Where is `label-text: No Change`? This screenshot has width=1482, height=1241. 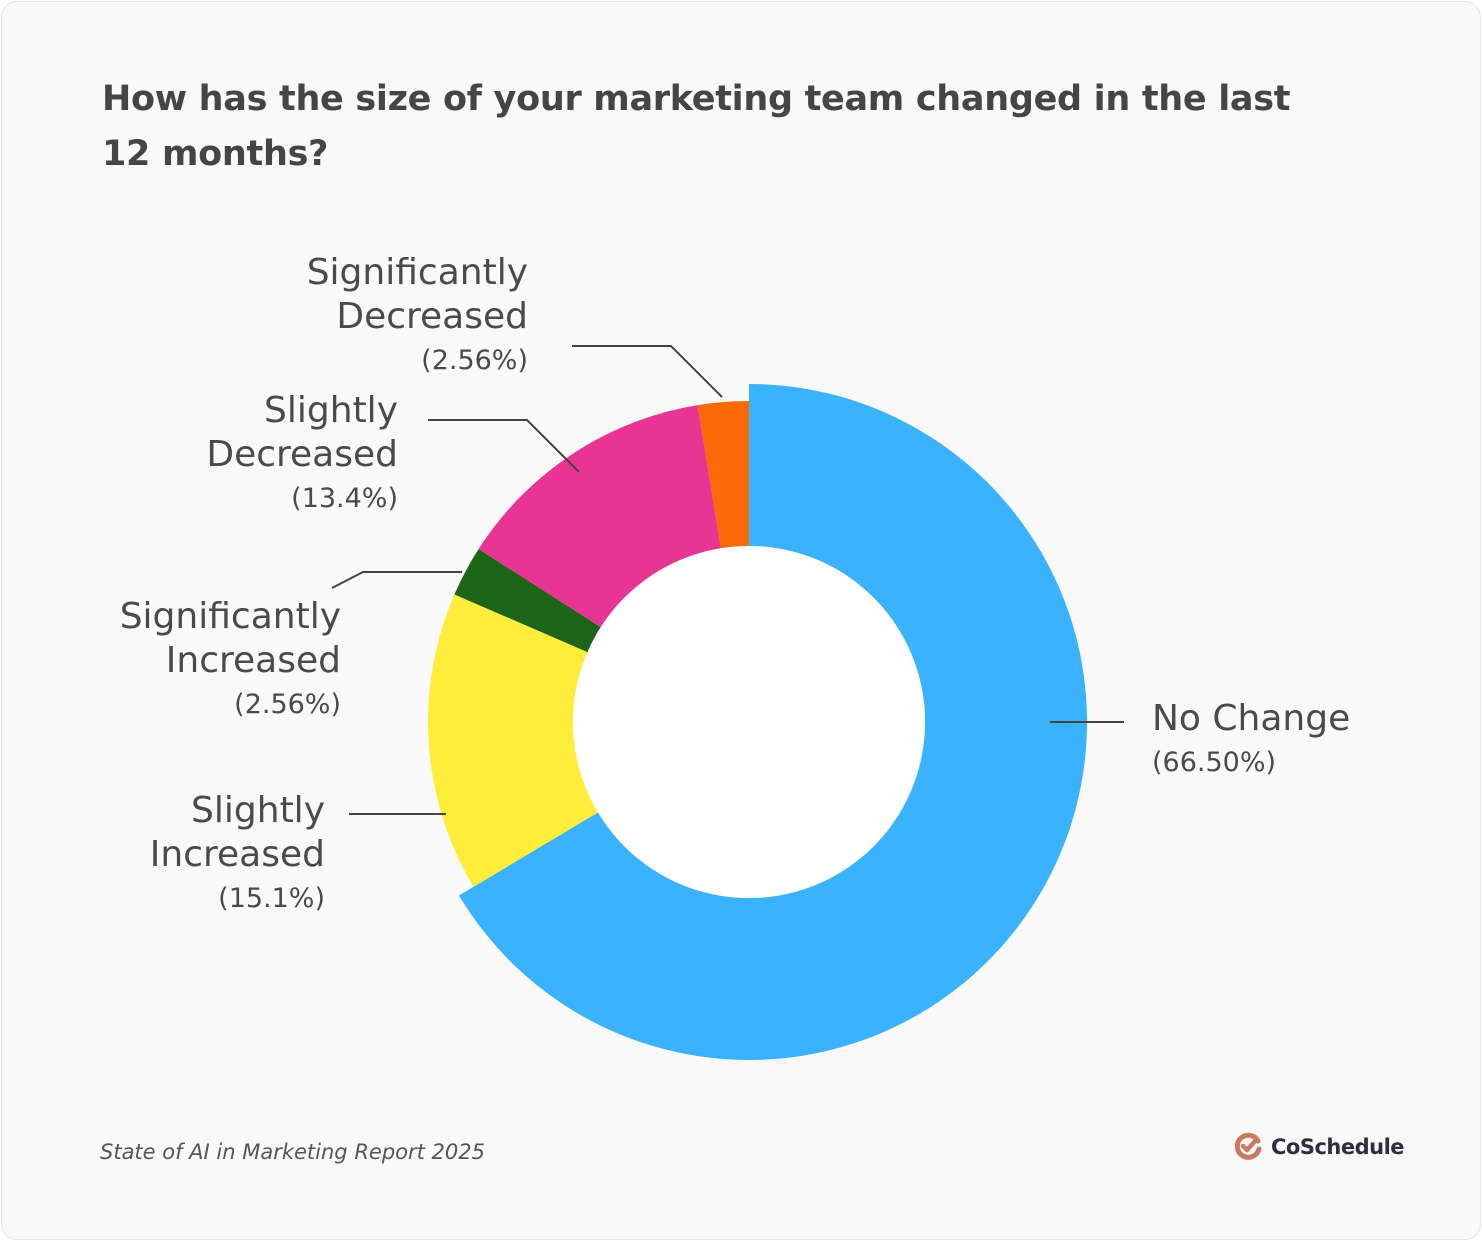
label-text: No Change is located at coordinates (1251, 718).